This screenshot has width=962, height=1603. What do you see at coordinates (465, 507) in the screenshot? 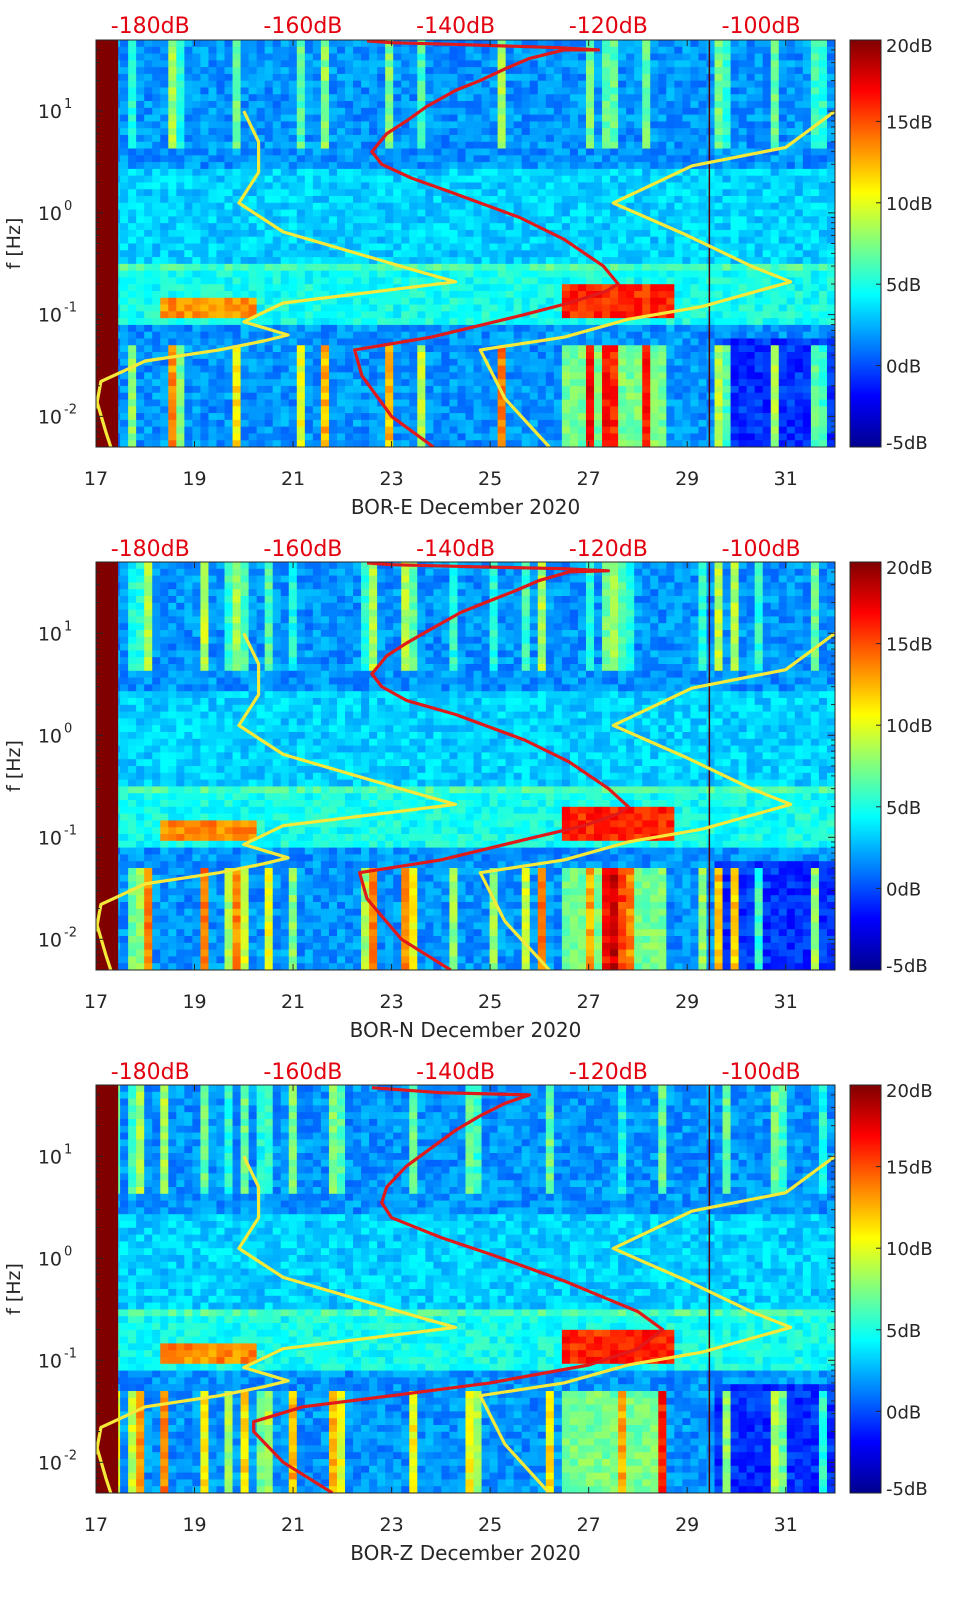
I see `x-axis-label: BOR-E December 2020` at bounding box center [465, 507].